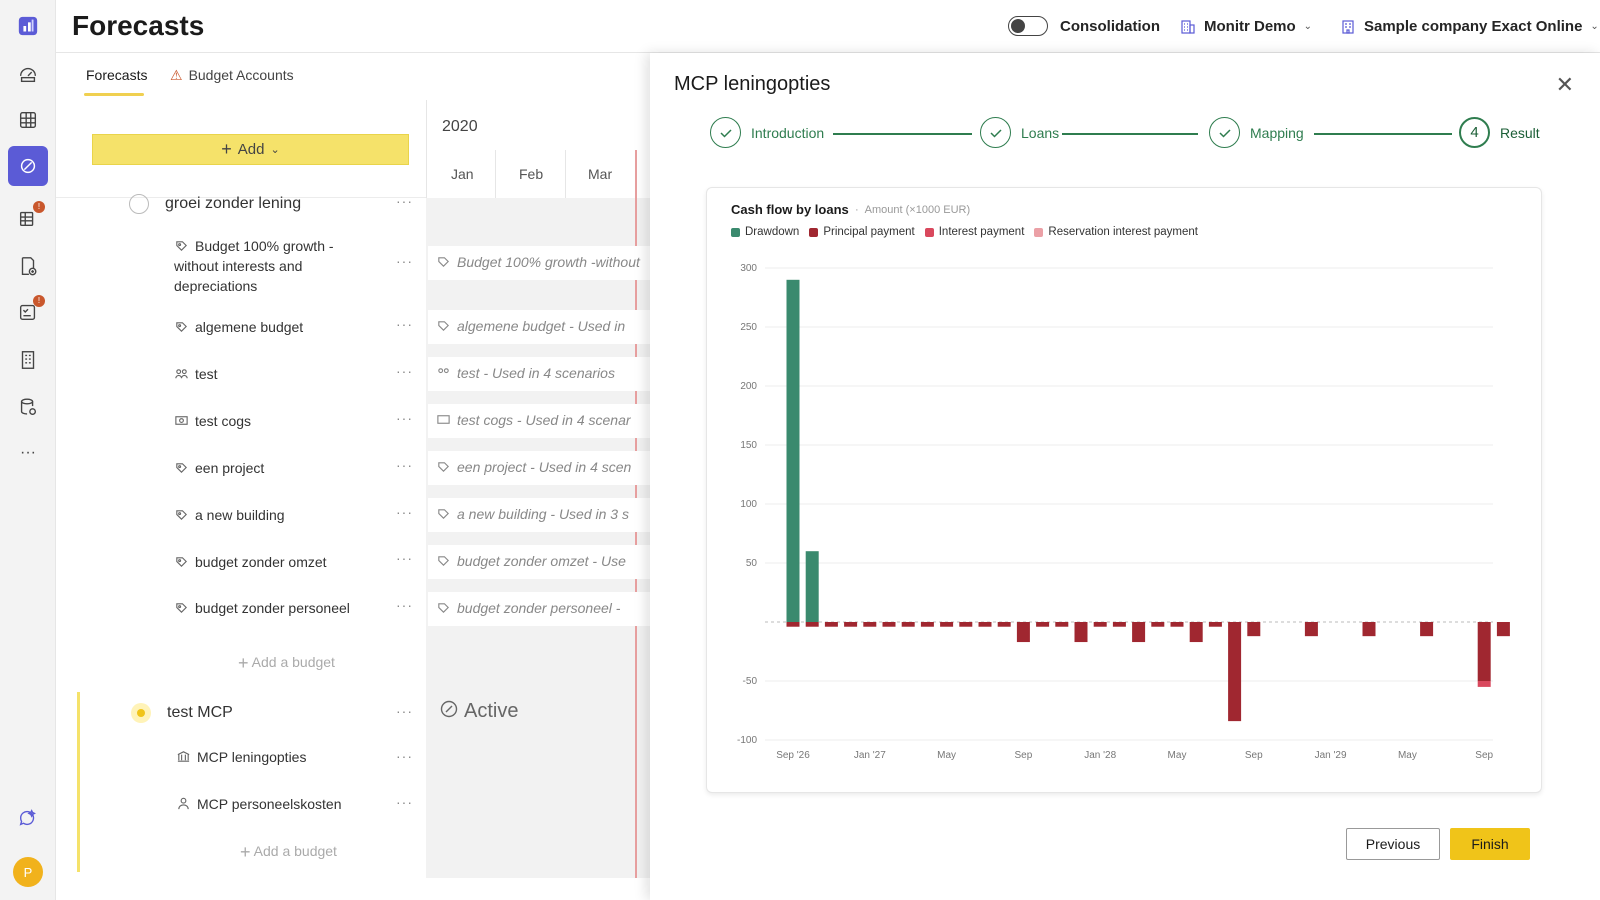  Describe the element at coordinates (261, 562) in the screenshot. I see `budget-item-label: budget zonder omzet` at that location.